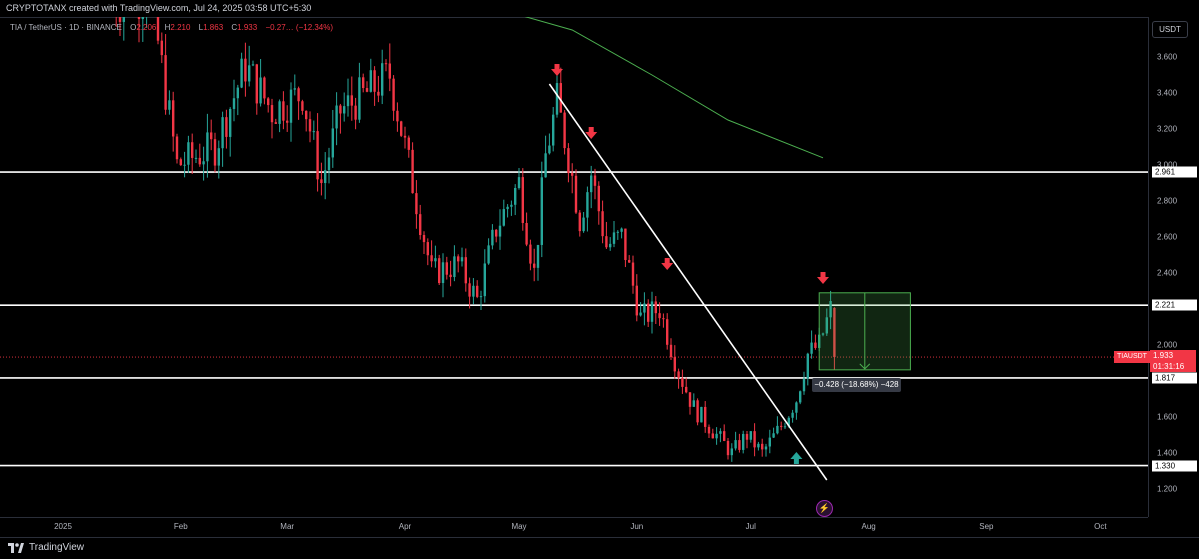  What do you see at coordinates (405, 526) in the screenshot?
I see `time-tick-label: Apr` at bounding box center [405, 526].